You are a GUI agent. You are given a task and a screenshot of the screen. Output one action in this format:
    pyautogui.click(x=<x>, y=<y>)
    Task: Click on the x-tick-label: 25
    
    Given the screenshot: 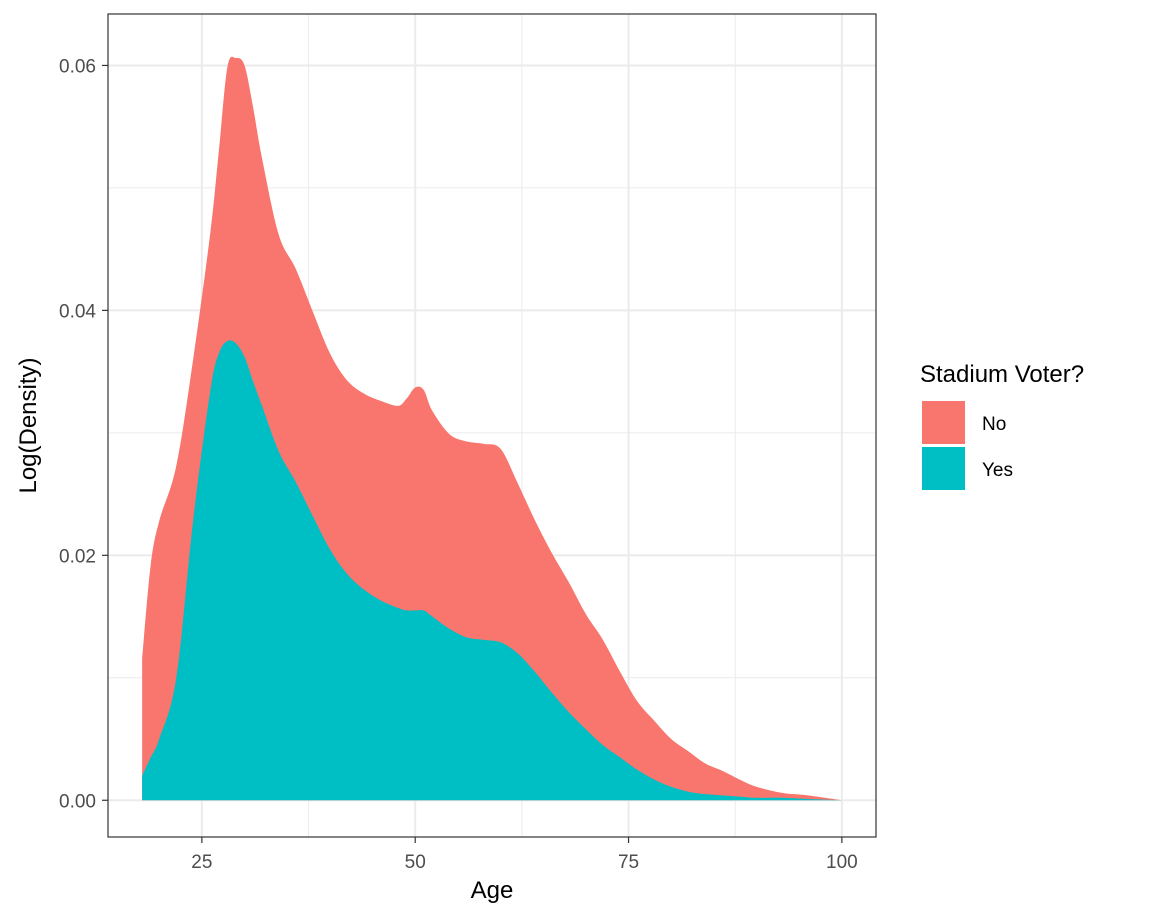 What is the action you would take?
    pyautogui.click(x=201, y=862)
    